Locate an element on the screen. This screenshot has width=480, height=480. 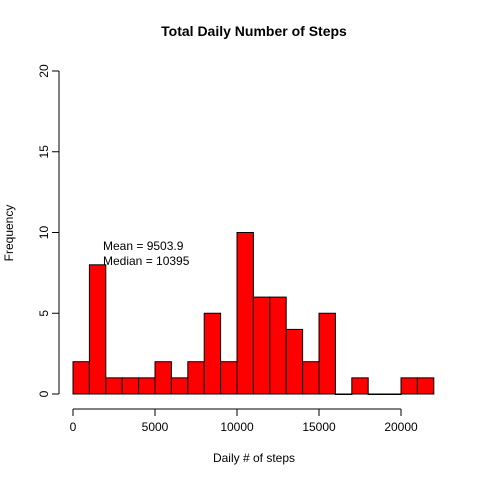
x-axis-ticks: 0 5000 10000 15000 20000 is located at coordinates (244, 421).